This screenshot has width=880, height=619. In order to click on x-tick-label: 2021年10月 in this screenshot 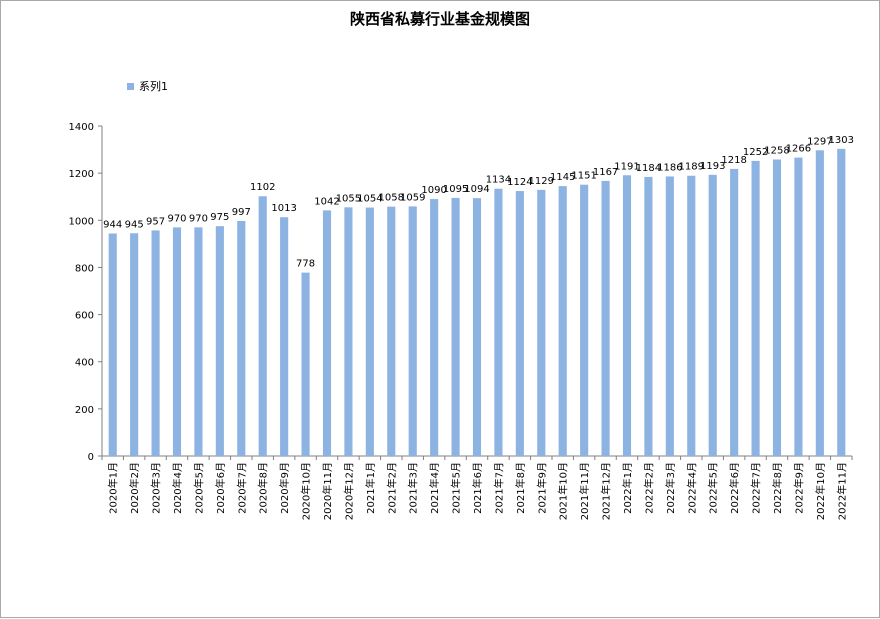, I will do `click(563, 491)`.